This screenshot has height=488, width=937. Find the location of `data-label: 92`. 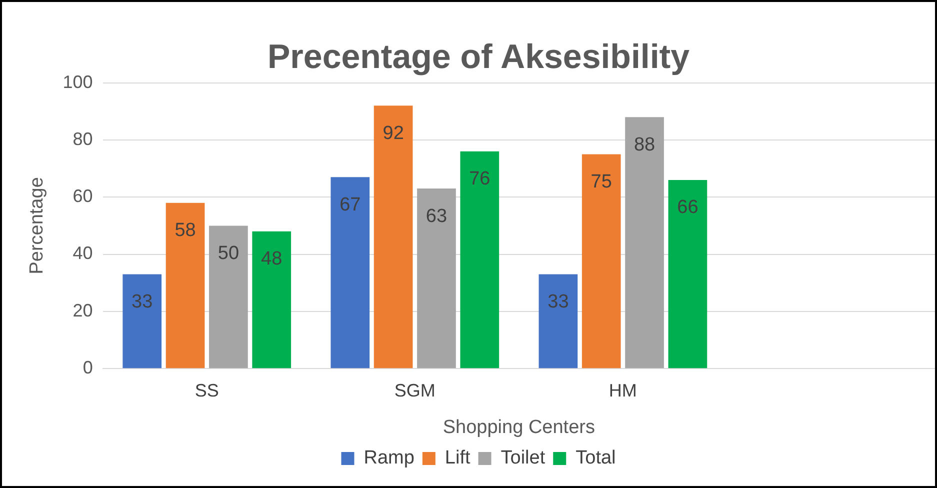

data-label: 92 is located at coordinates (393, 133).